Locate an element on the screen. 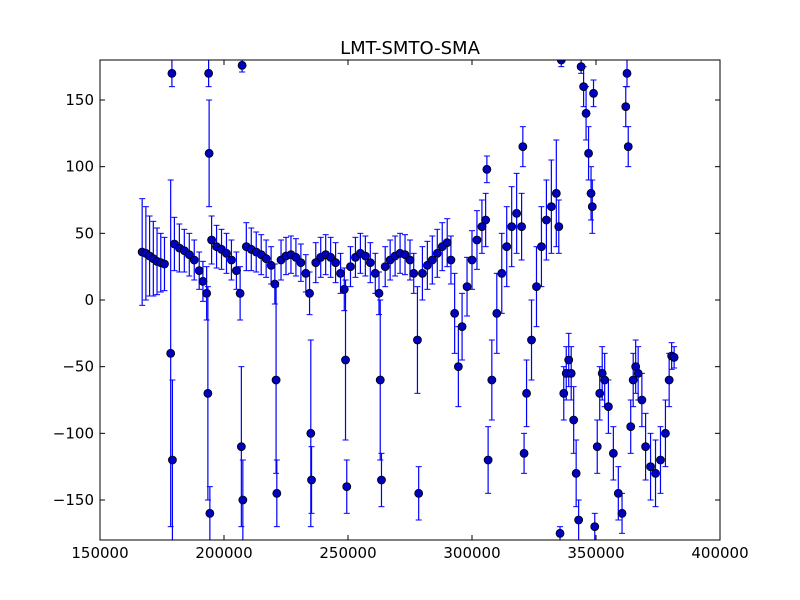  x-tick-label: 400000 is located at coordinates (719, 553).